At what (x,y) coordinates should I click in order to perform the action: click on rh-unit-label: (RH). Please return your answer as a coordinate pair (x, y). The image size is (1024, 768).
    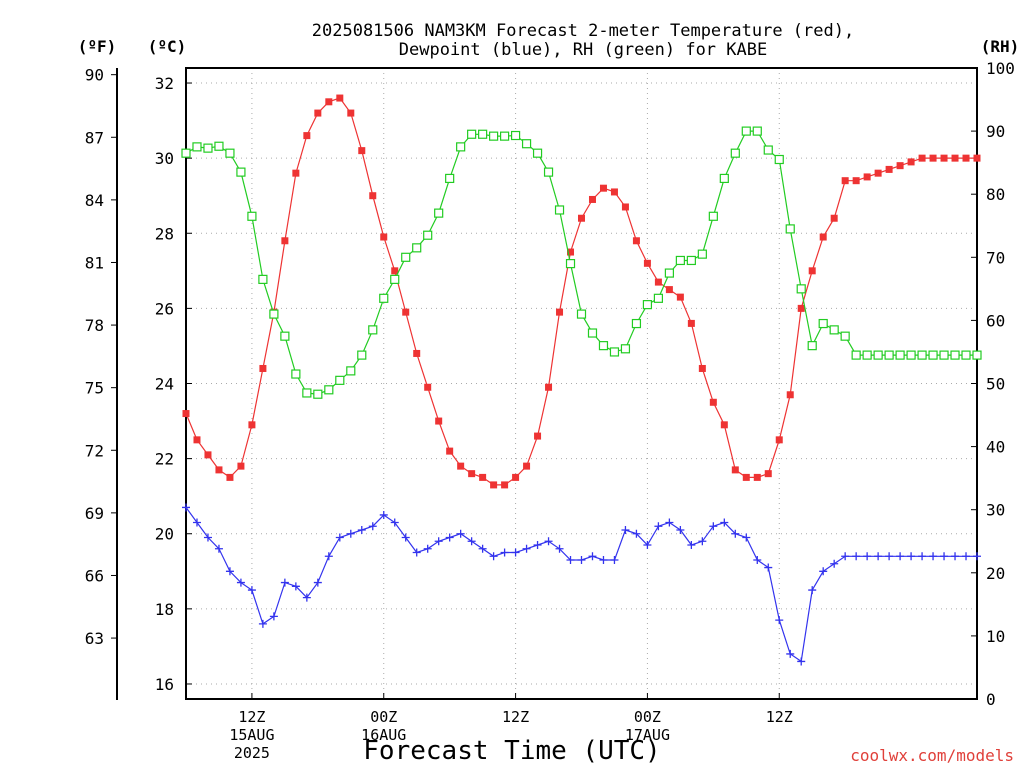
    Looking at the image, I should click on (1000, 46).